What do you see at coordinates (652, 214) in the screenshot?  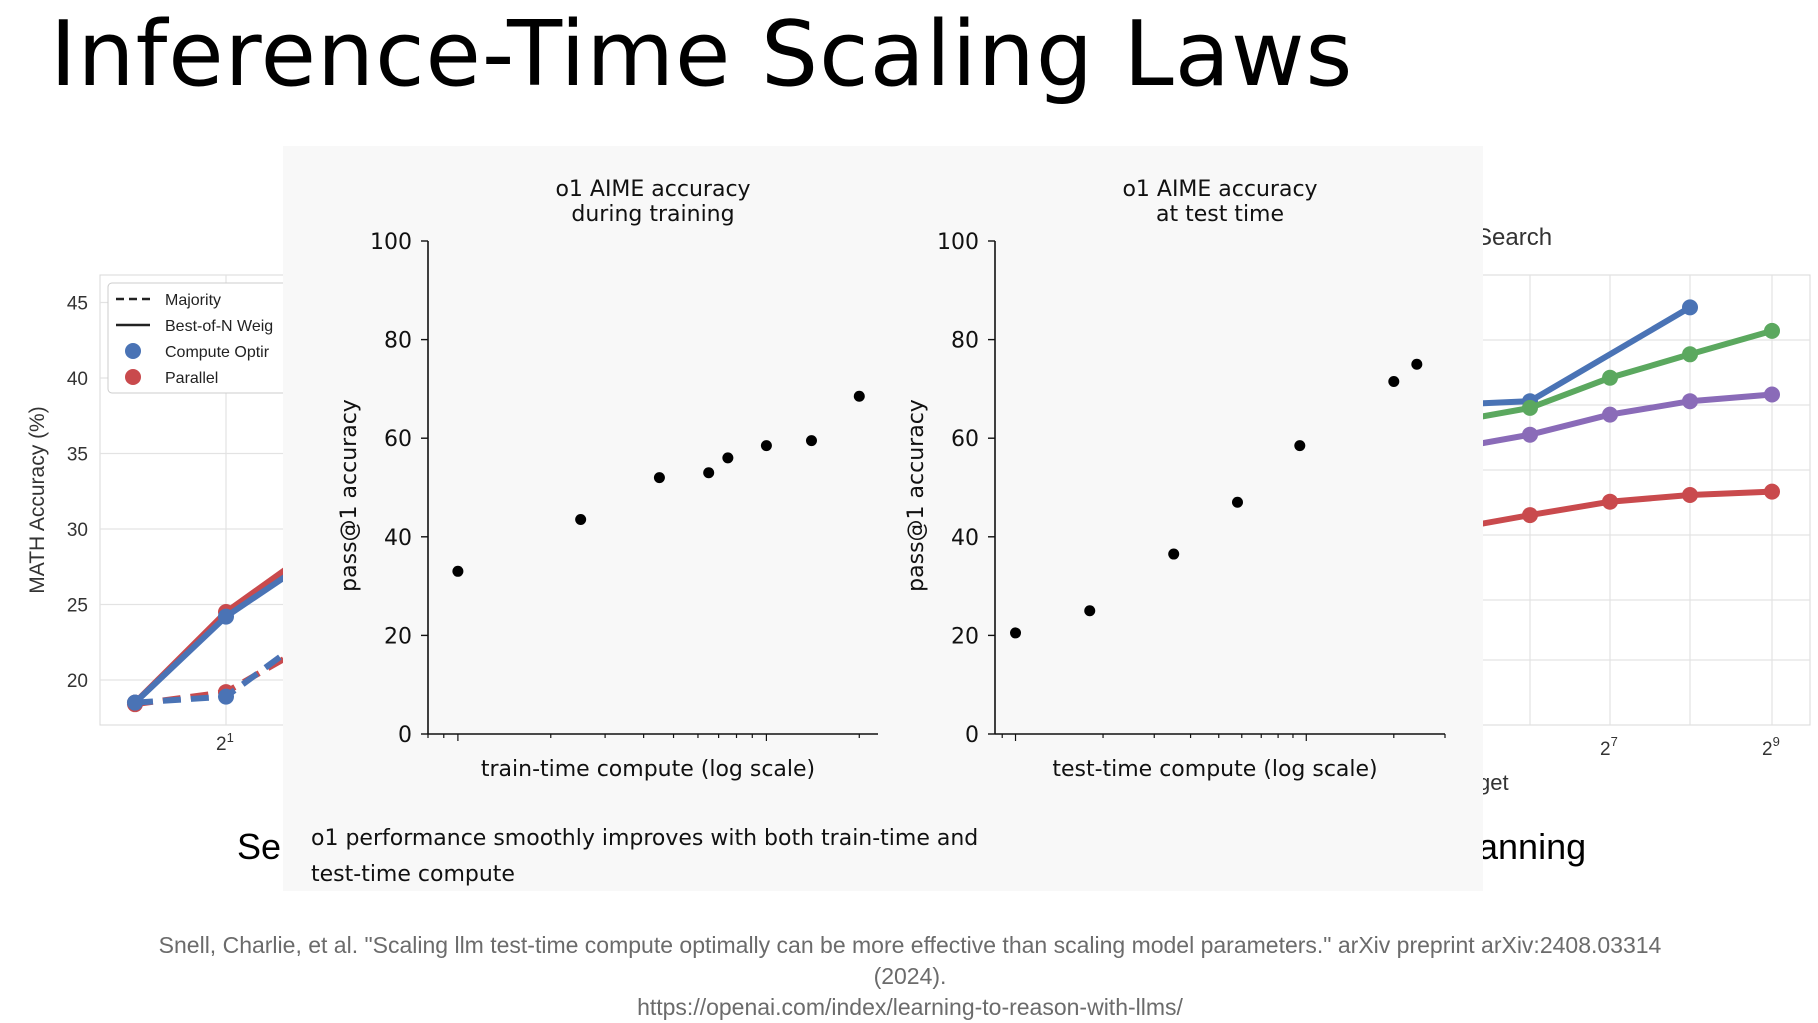 I see `chart-title: during training` at bounding box center [652, 214].